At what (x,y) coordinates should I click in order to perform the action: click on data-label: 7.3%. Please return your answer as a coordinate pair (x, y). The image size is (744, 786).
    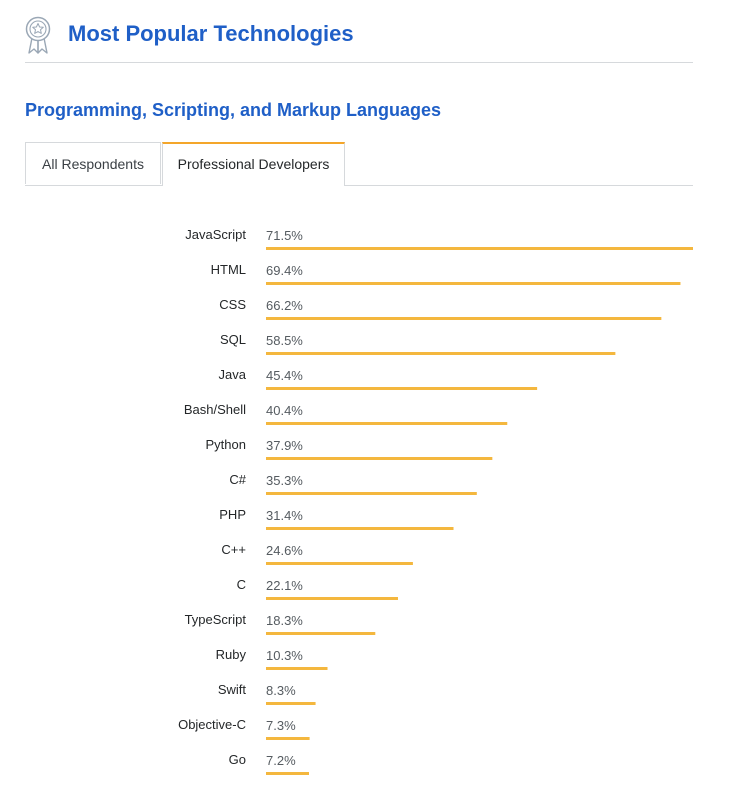
    Looking at the image, I should click on (281, 725).